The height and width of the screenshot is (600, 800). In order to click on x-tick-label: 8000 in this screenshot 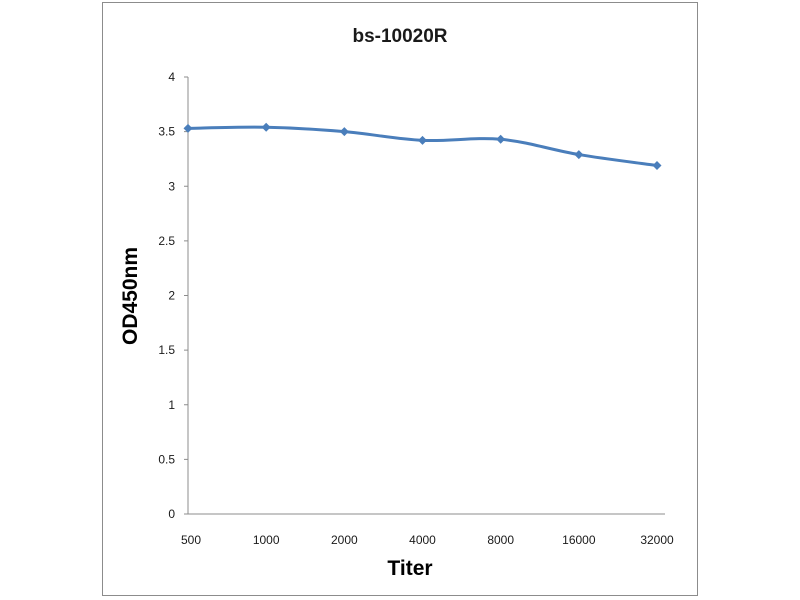, I will do `click(500, 540)`.